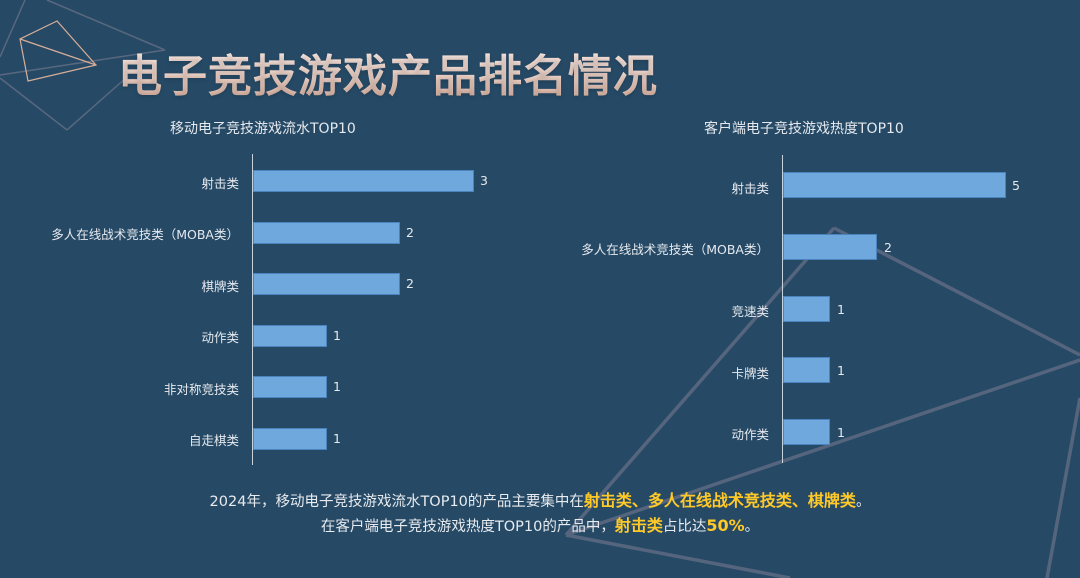 This screenshot has height=578, width=1080. Describe the element at coordinates (804, 129) in the screenshot. I see `chart-title: 客户端电子竞技游戏热度TOP10` at that location.